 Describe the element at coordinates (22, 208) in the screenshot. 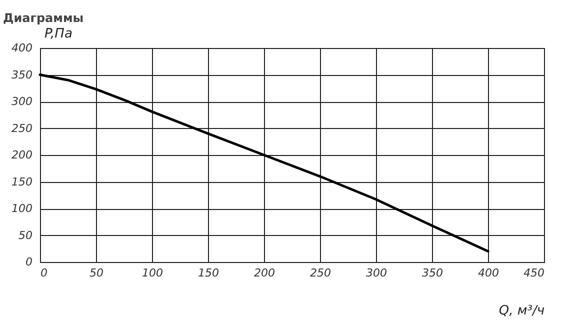

I see `y-tick-label: 100` at that location.